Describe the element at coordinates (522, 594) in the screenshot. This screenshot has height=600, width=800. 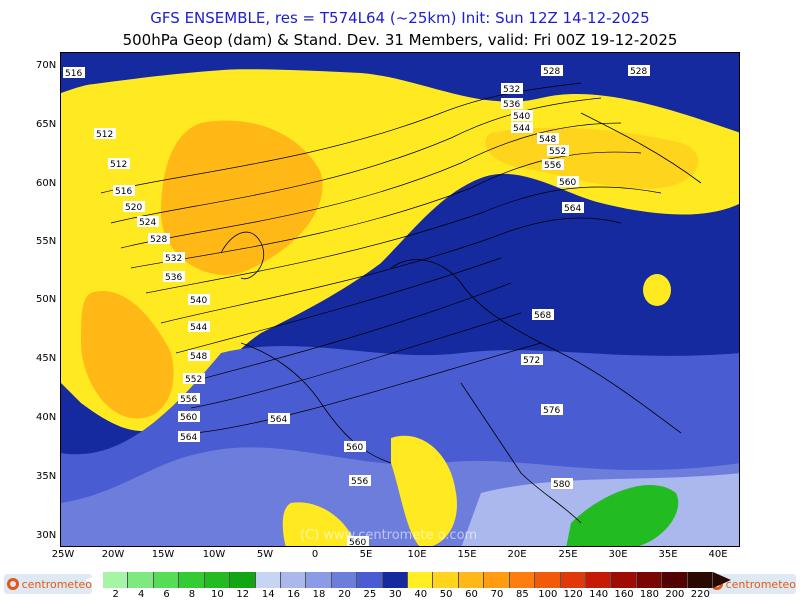
I see `colorbar-label: 85` at that location.